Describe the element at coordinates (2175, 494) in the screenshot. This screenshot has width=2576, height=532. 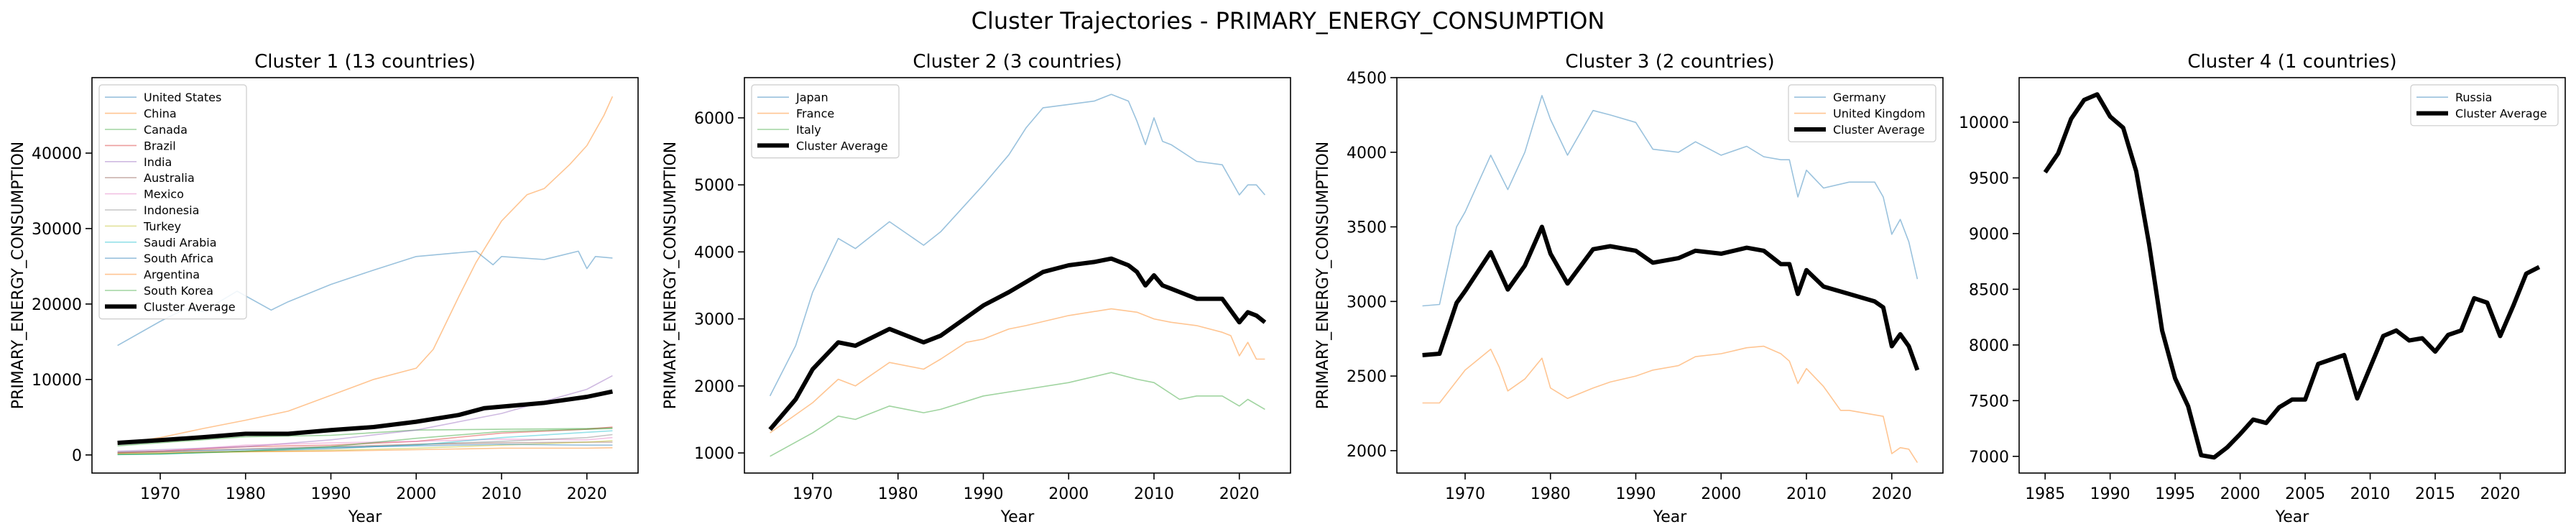
I see `x-tick-label: 1995` at that location.